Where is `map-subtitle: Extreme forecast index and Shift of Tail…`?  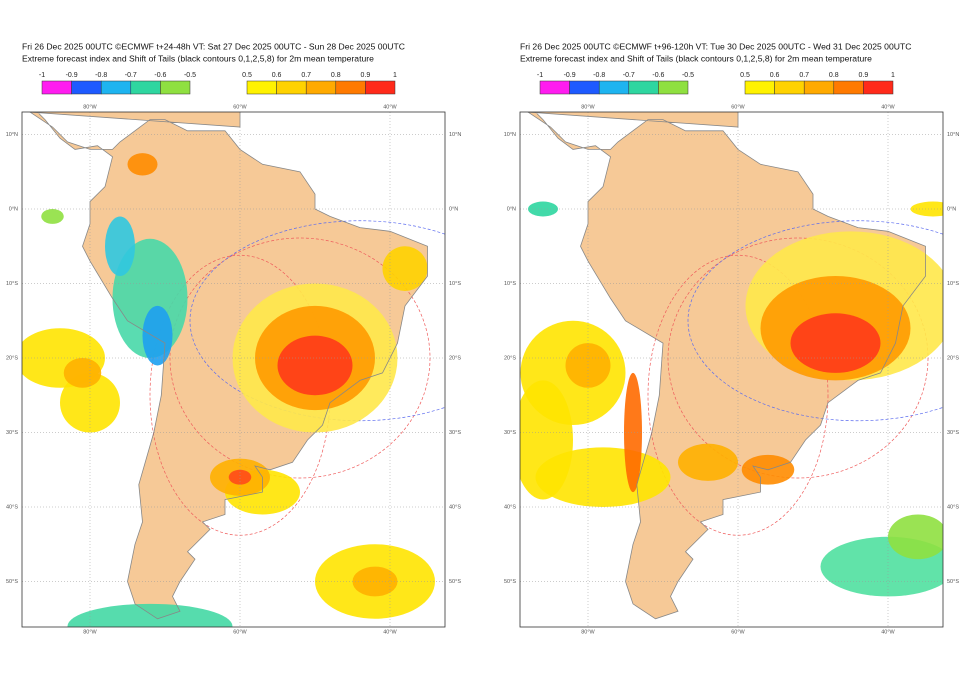 map-subtitle: Extreme forecast index and Shift of Tail… is located at coordinates (198, 58).